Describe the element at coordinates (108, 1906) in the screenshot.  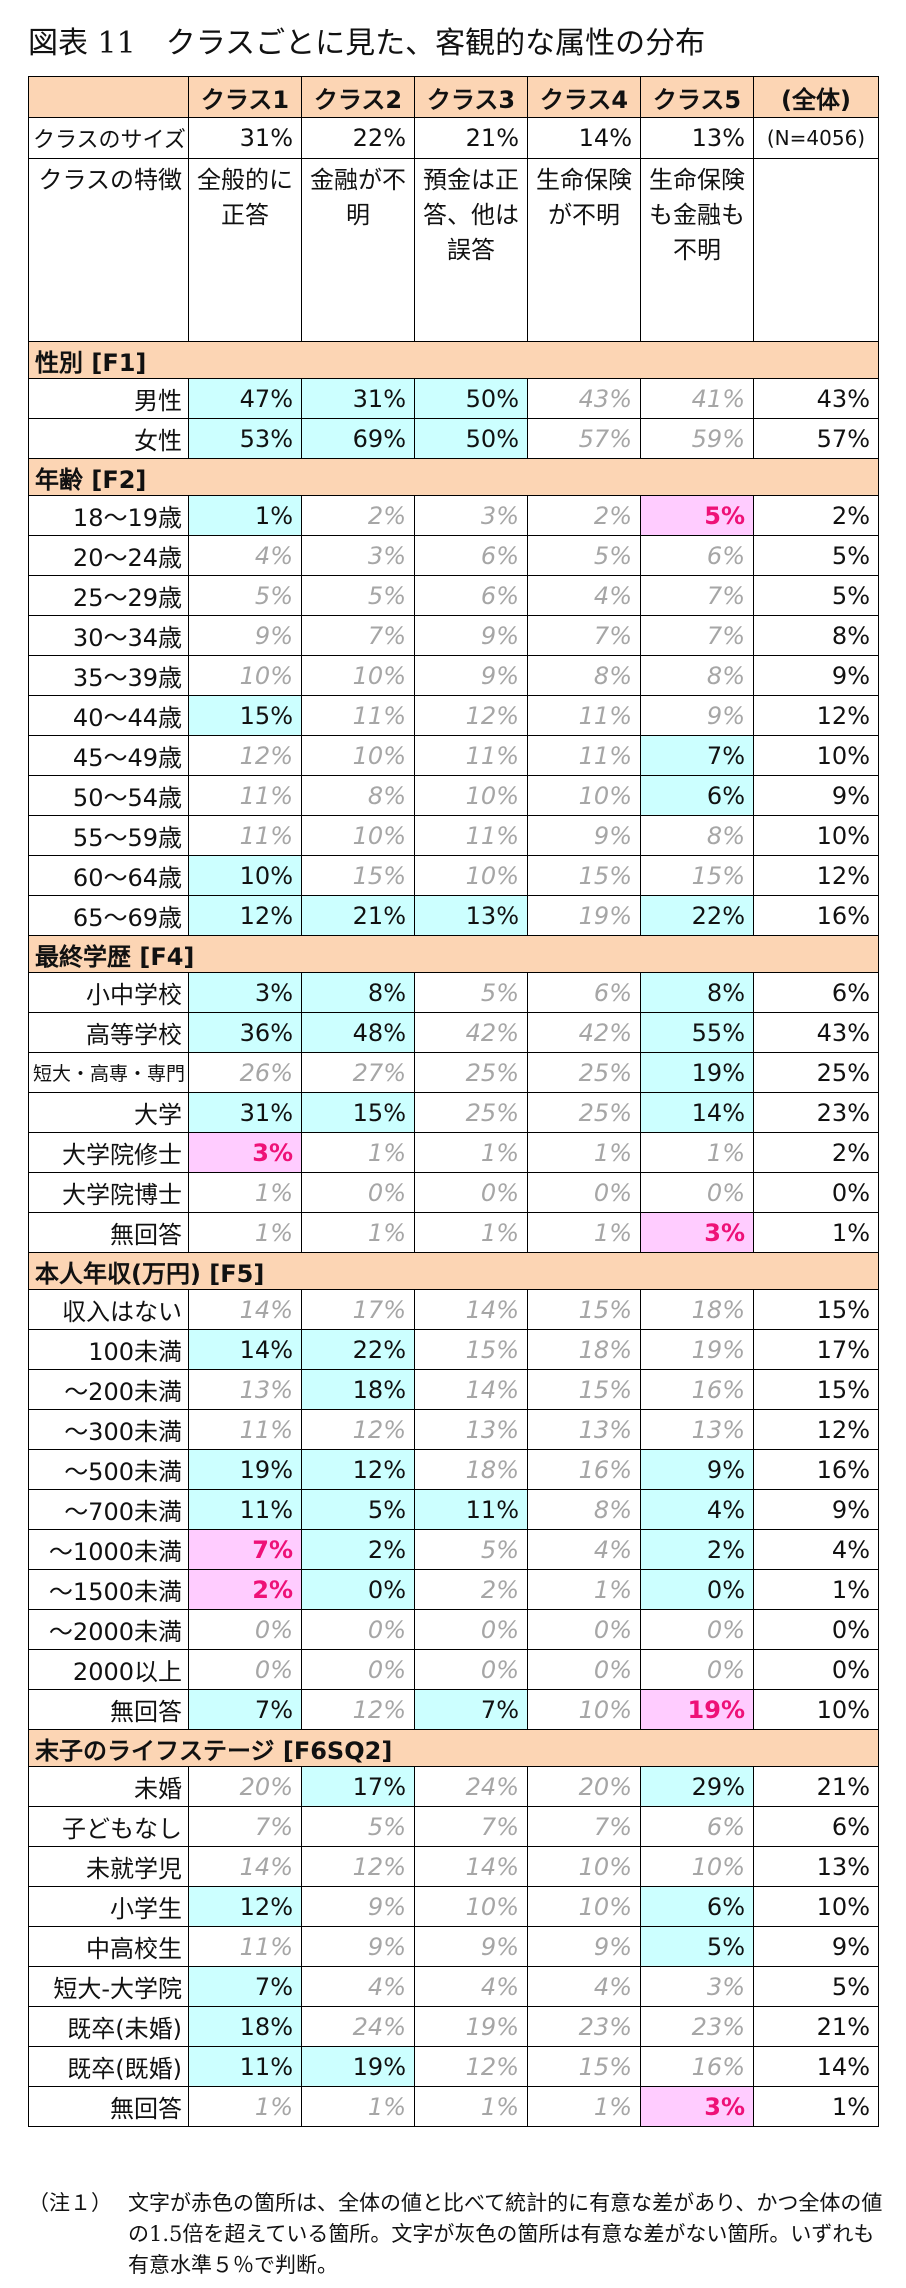
I see `row-label: 小学生` at that location.